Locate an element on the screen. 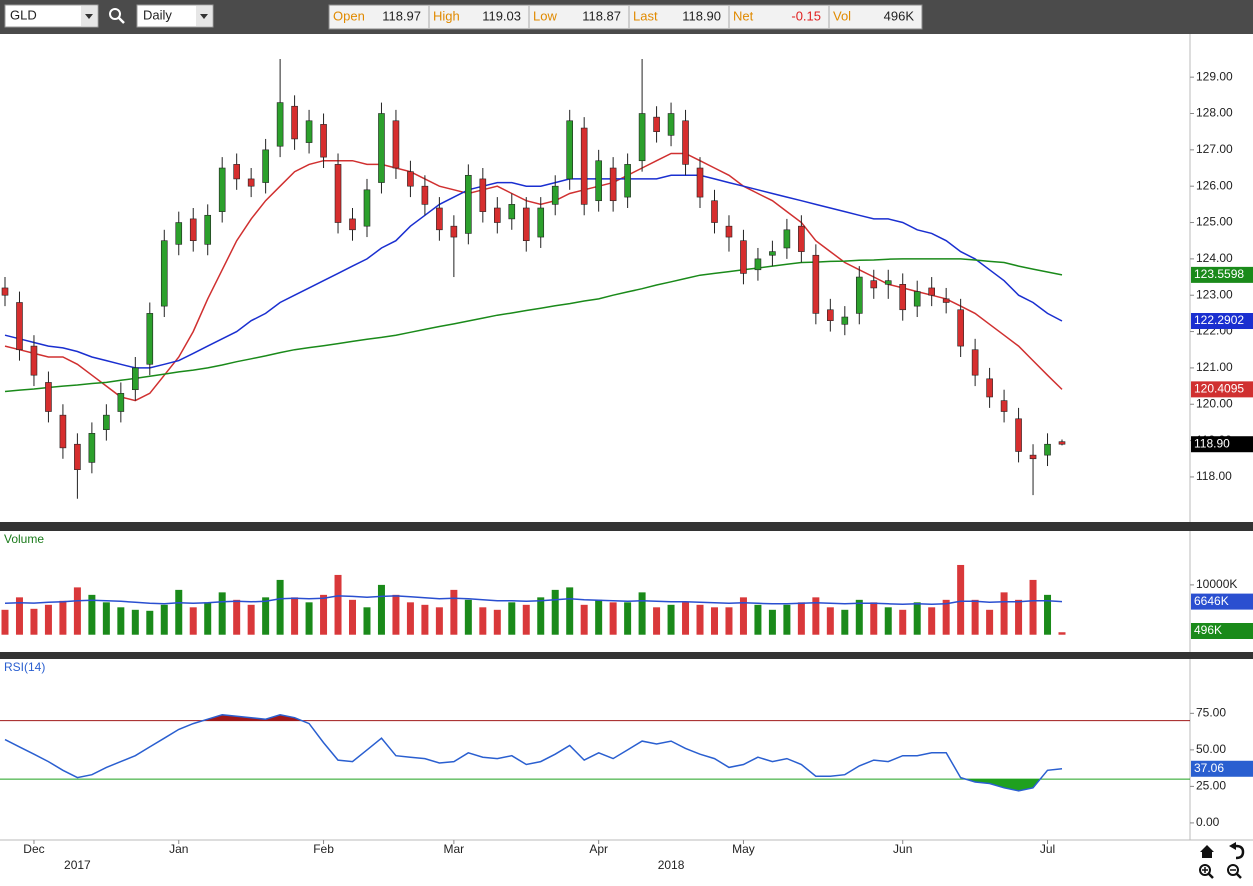  y-tick-label: 129.00 is located at coordinates (1214, 76).